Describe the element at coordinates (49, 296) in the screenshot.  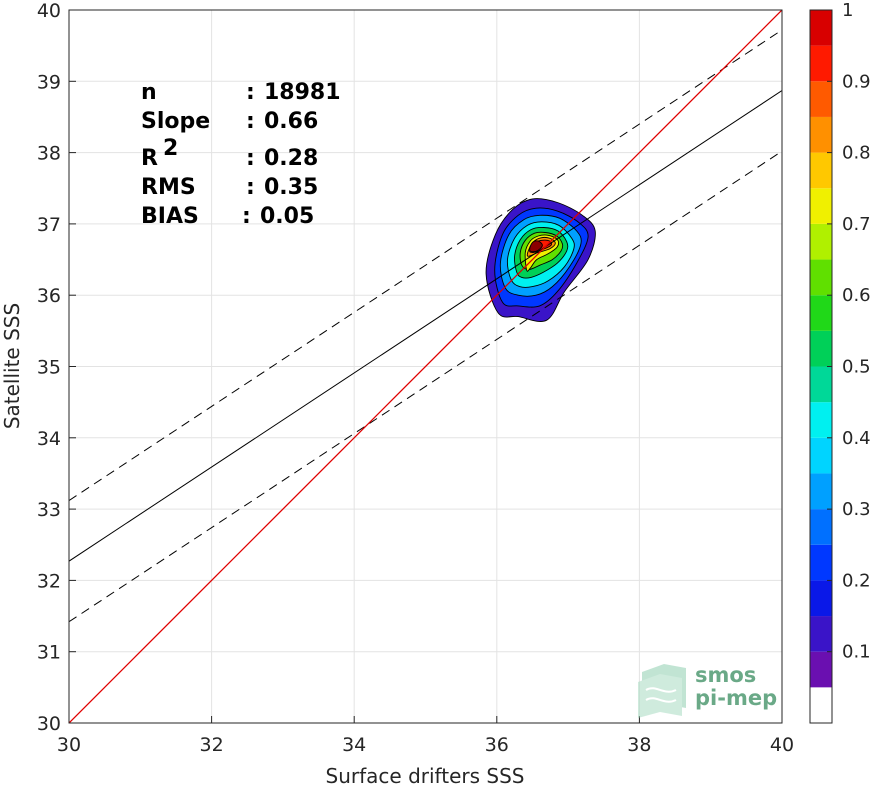
I see `y-tick-label: 36` at that location.